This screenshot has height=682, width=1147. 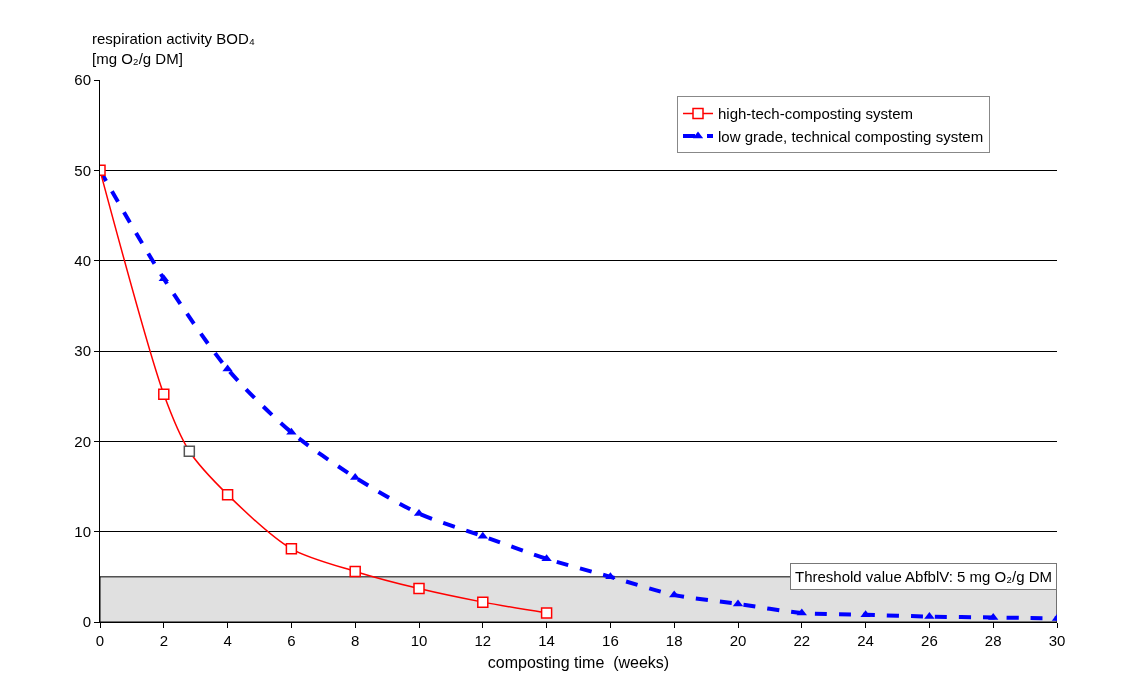 I want to click on x-tick-label: 4, so click(x=227, y=640).